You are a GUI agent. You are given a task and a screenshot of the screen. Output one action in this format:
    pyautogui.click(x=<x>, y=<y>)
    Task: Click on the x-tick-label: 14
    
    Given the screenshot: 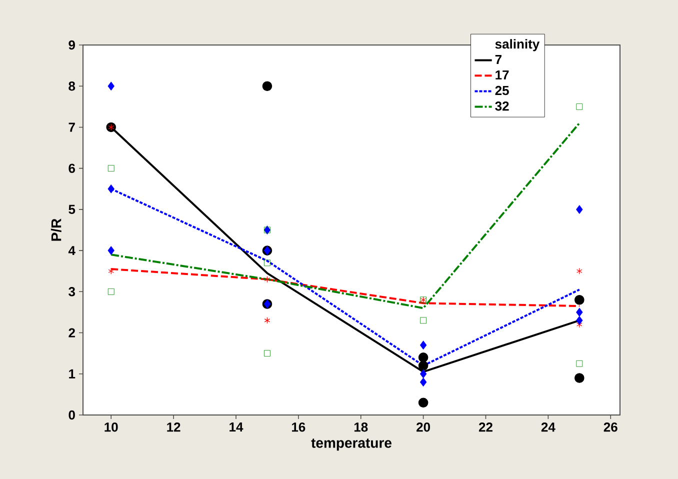 What is the action you would take?
    pyautogui.click(x=237, y=427)
    